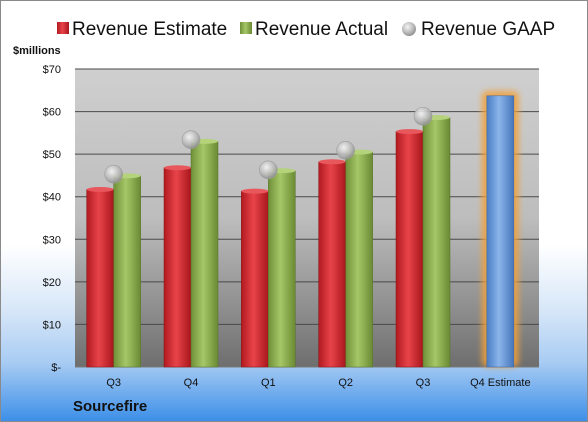 This screenshot has height=422, width=588. Describe the element at coordinates (37, 51) in the screenshot. I see `y-axis-units-label: $millions` at that location.